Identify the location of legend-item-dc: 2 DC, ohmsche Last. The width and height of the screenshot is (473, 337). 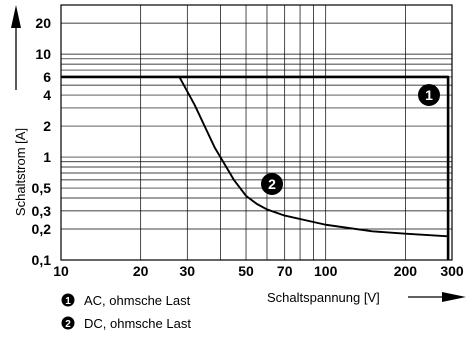
(126, 323).